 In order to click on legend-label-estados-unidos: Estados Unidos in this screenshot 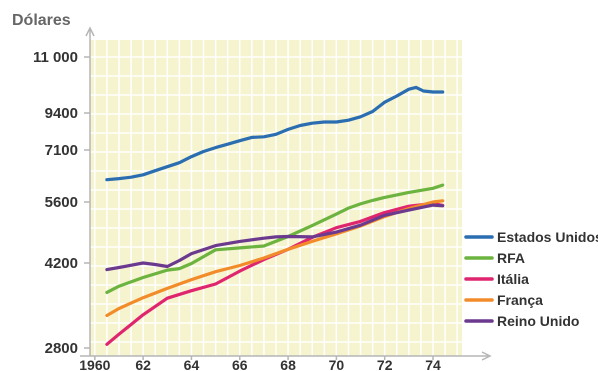, I will do `click(547, 237)`.